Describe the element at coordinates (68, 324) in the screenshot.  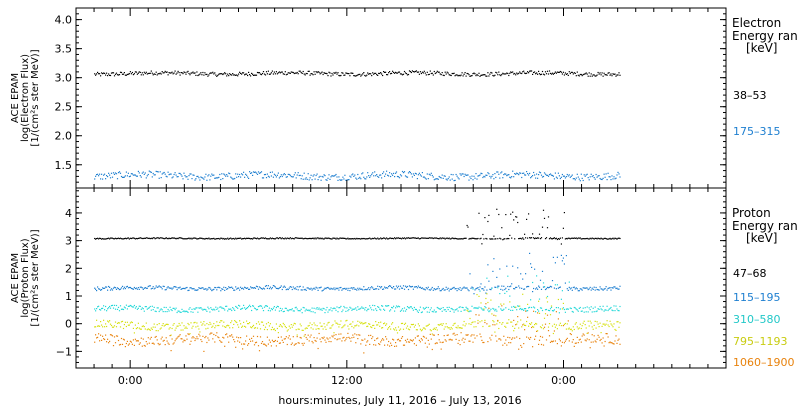
I see `y-tick-label: 0` at that location.